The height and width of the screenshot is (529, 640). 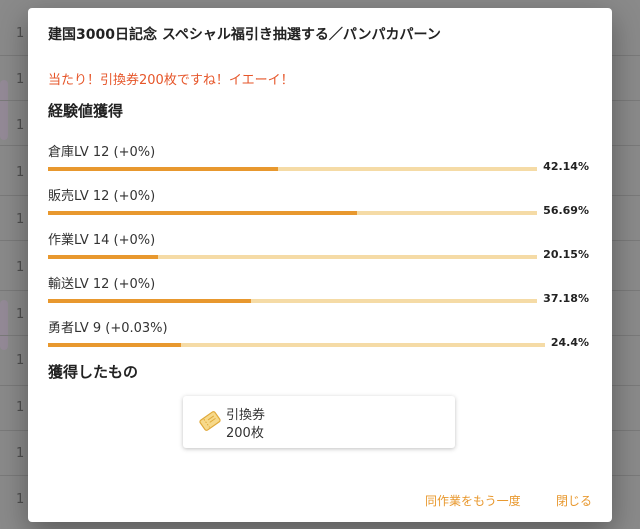 I want to click on skill-row-warehouse: 倉庫LV 12 (+0%) 42.14%, so click(x=320, y=159).